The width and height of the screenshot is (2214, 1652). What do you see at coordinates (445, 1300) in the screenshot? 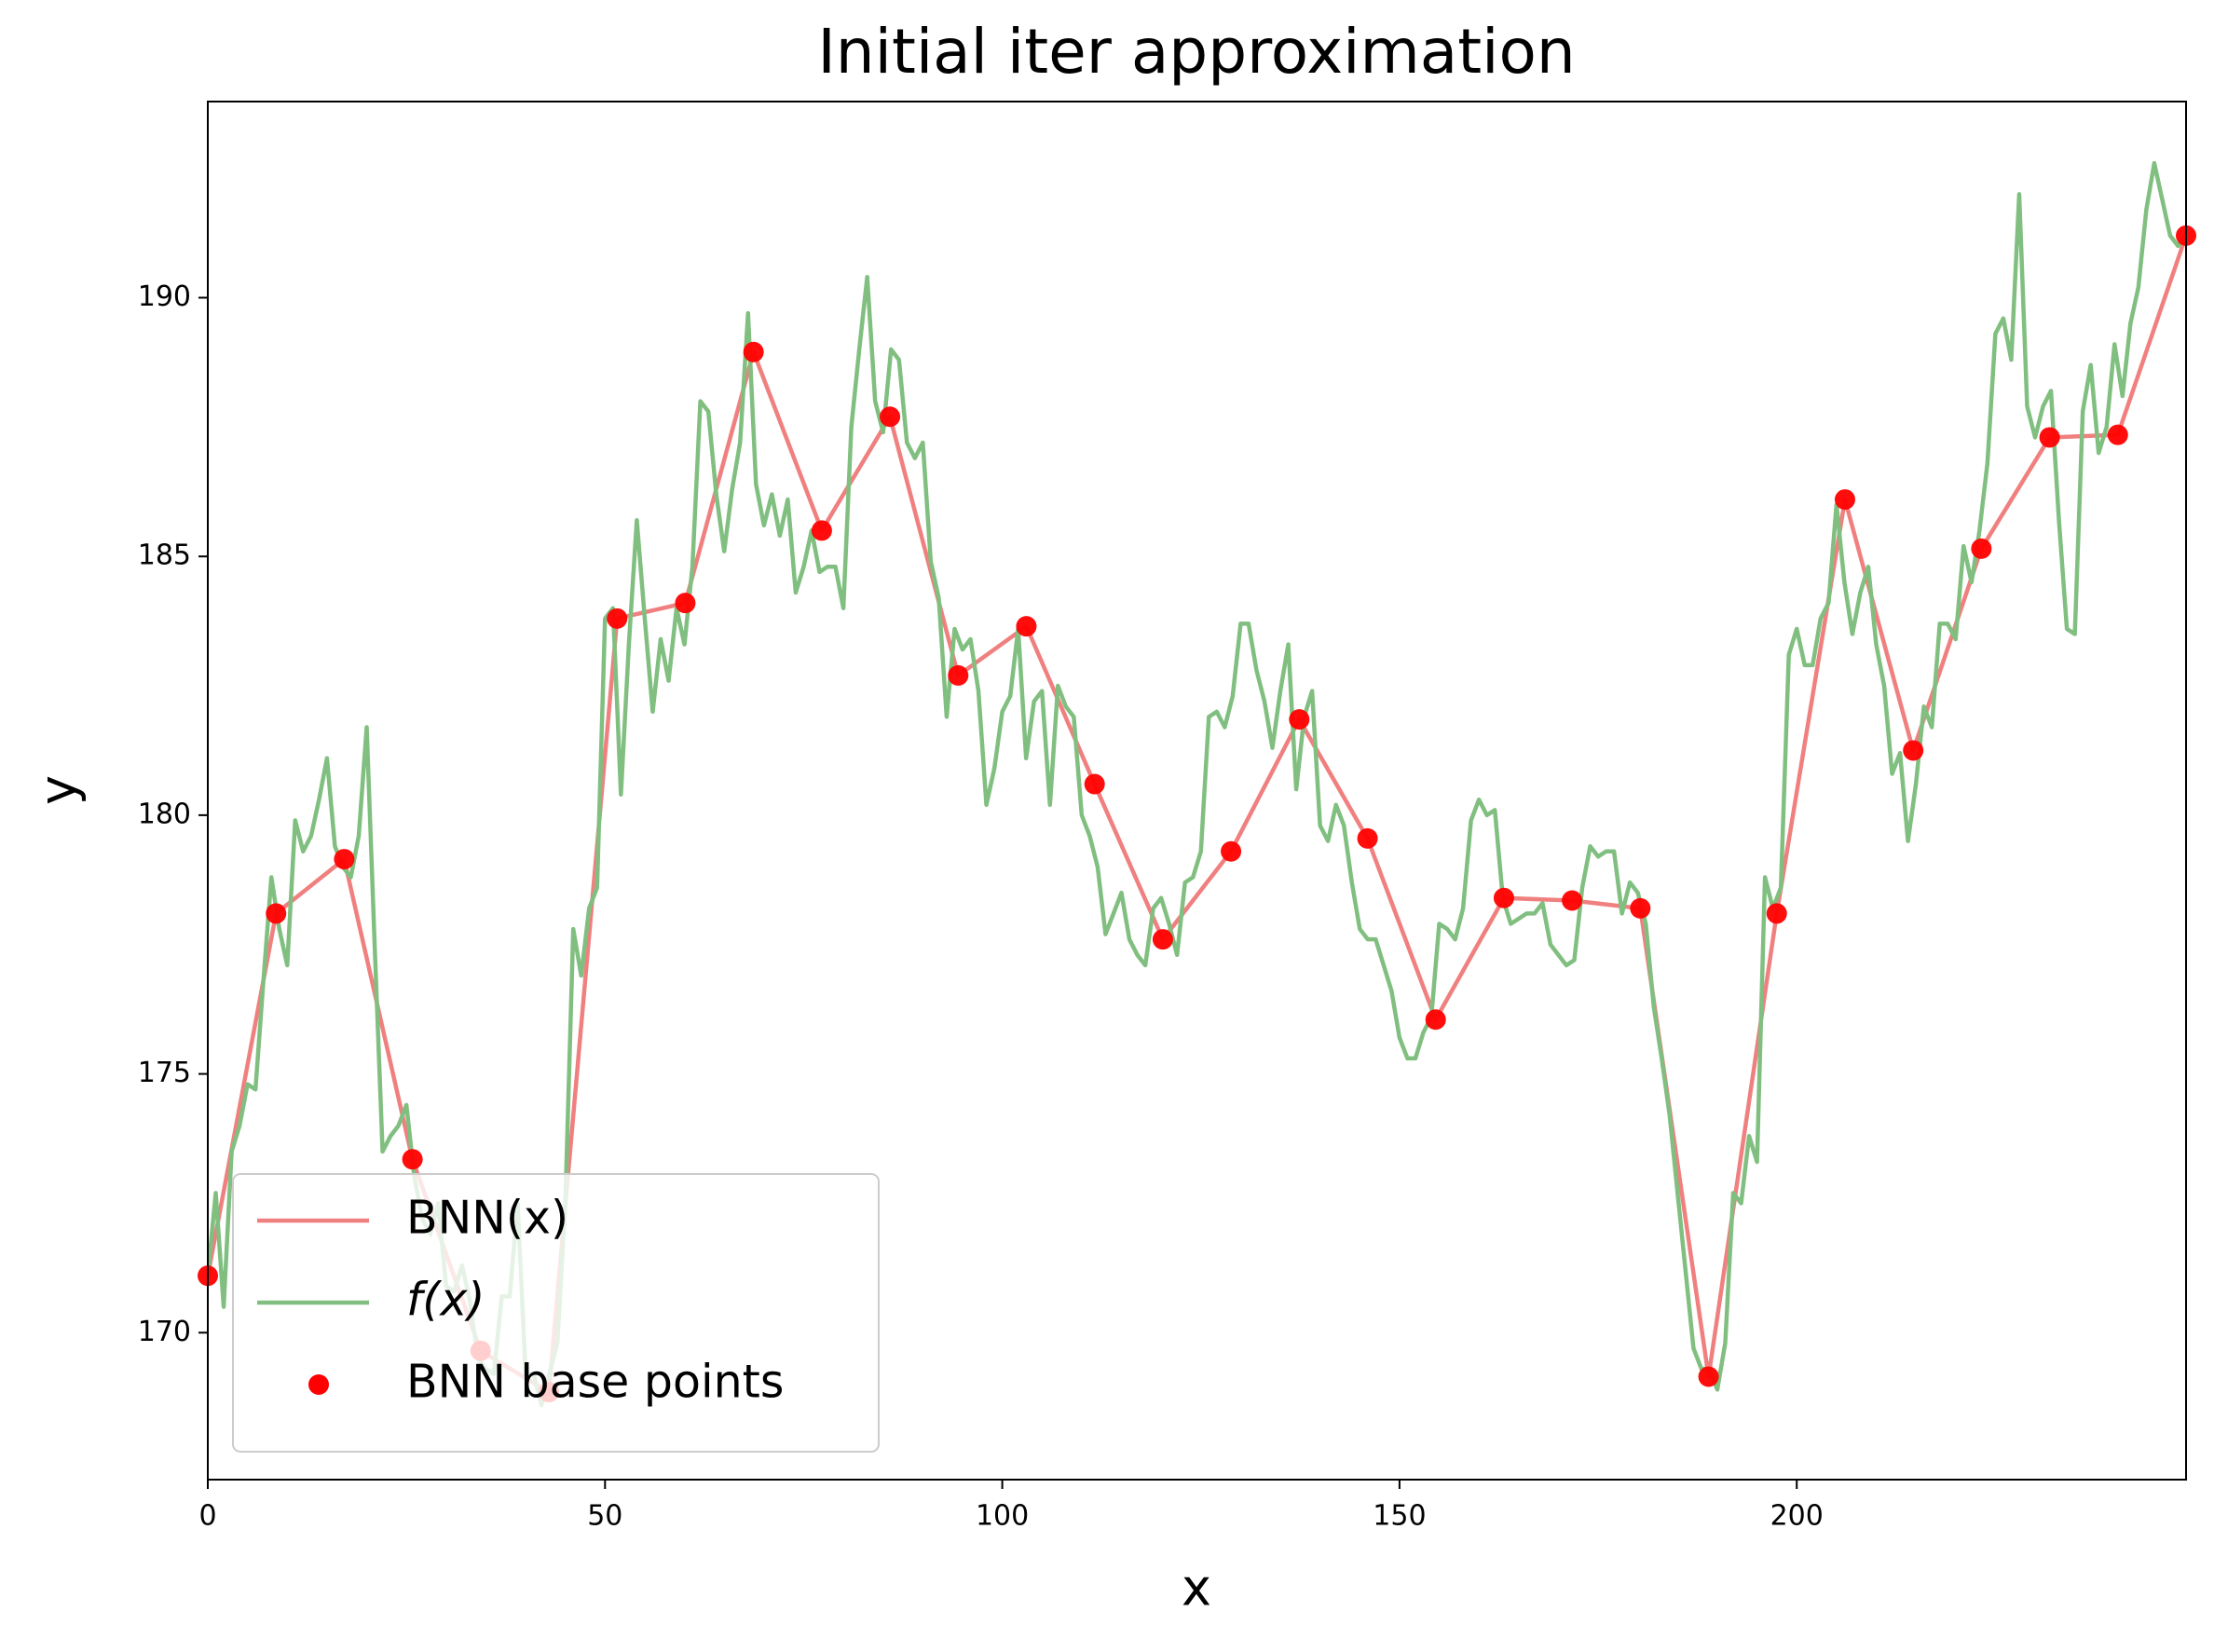
I see `legend-label: f(x)` at bounding box center [445, 1300].